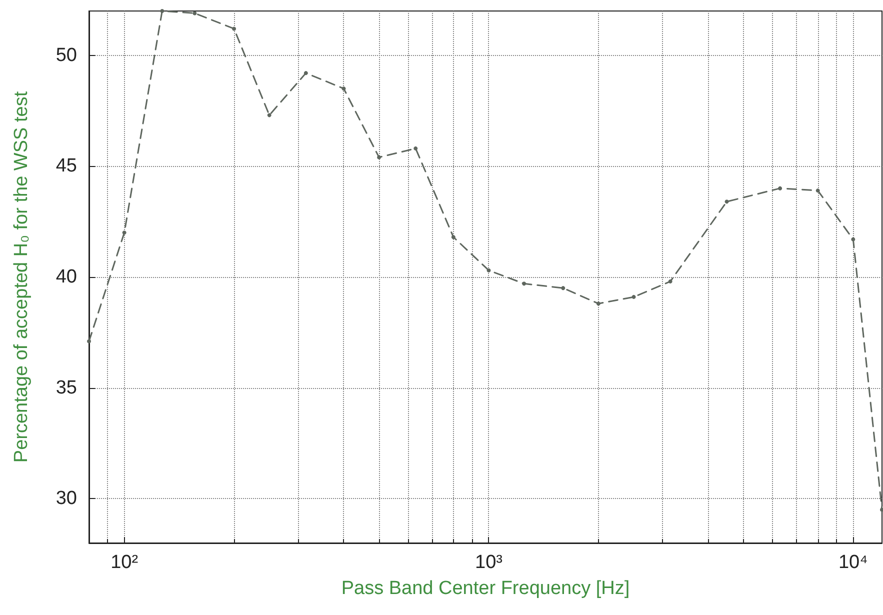 The height and width of the screenshot is (615, 883). Describe the element at coordinates (21, 276) in the screenshot. I see `y-axis-title: Percentage of accepted H₀ for the WSS test` at that location.